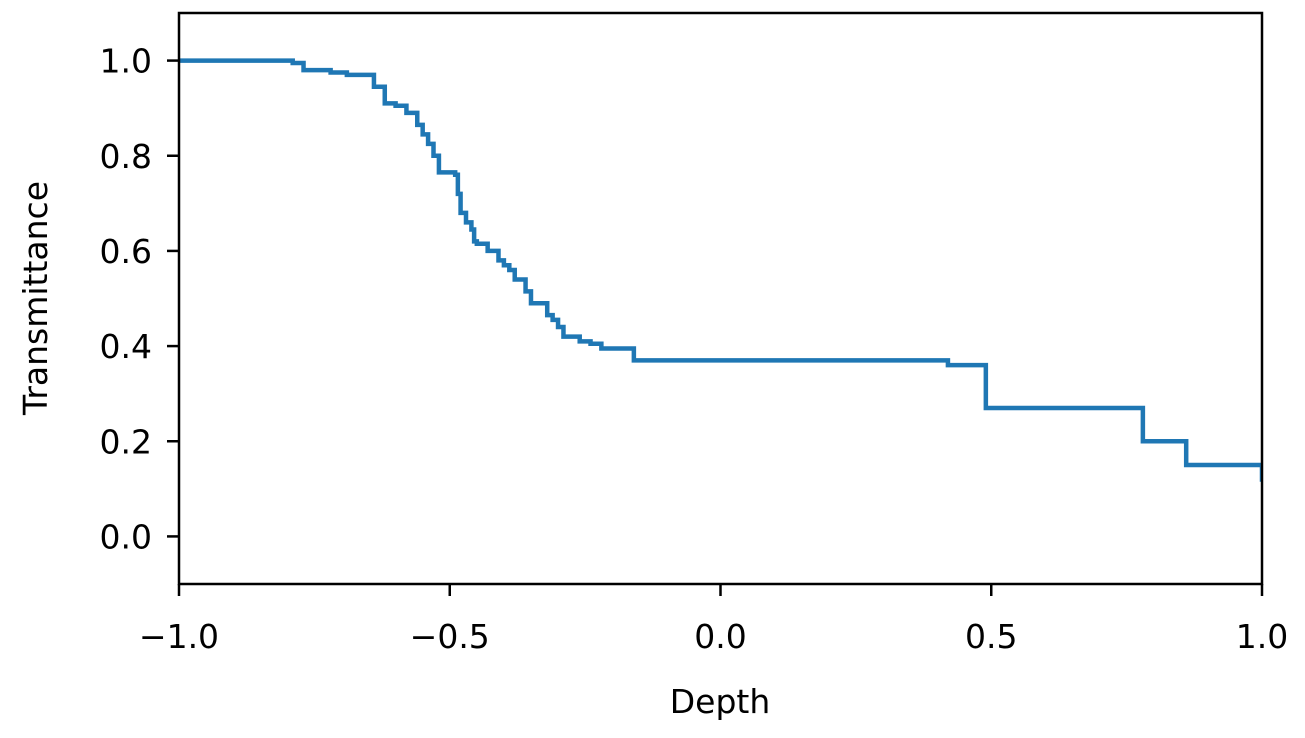  I want to click on y-tick-label: 0.6, so click(126, 251).